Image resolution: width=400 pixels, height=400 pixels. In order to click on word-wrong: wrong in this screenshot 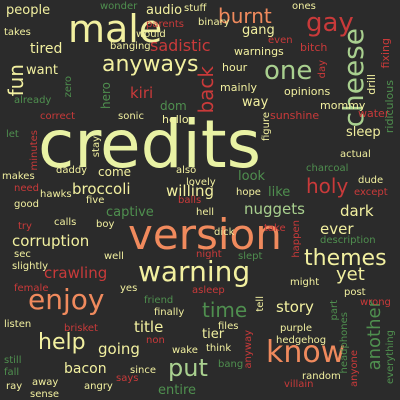, I will do `click(375, 302)`.